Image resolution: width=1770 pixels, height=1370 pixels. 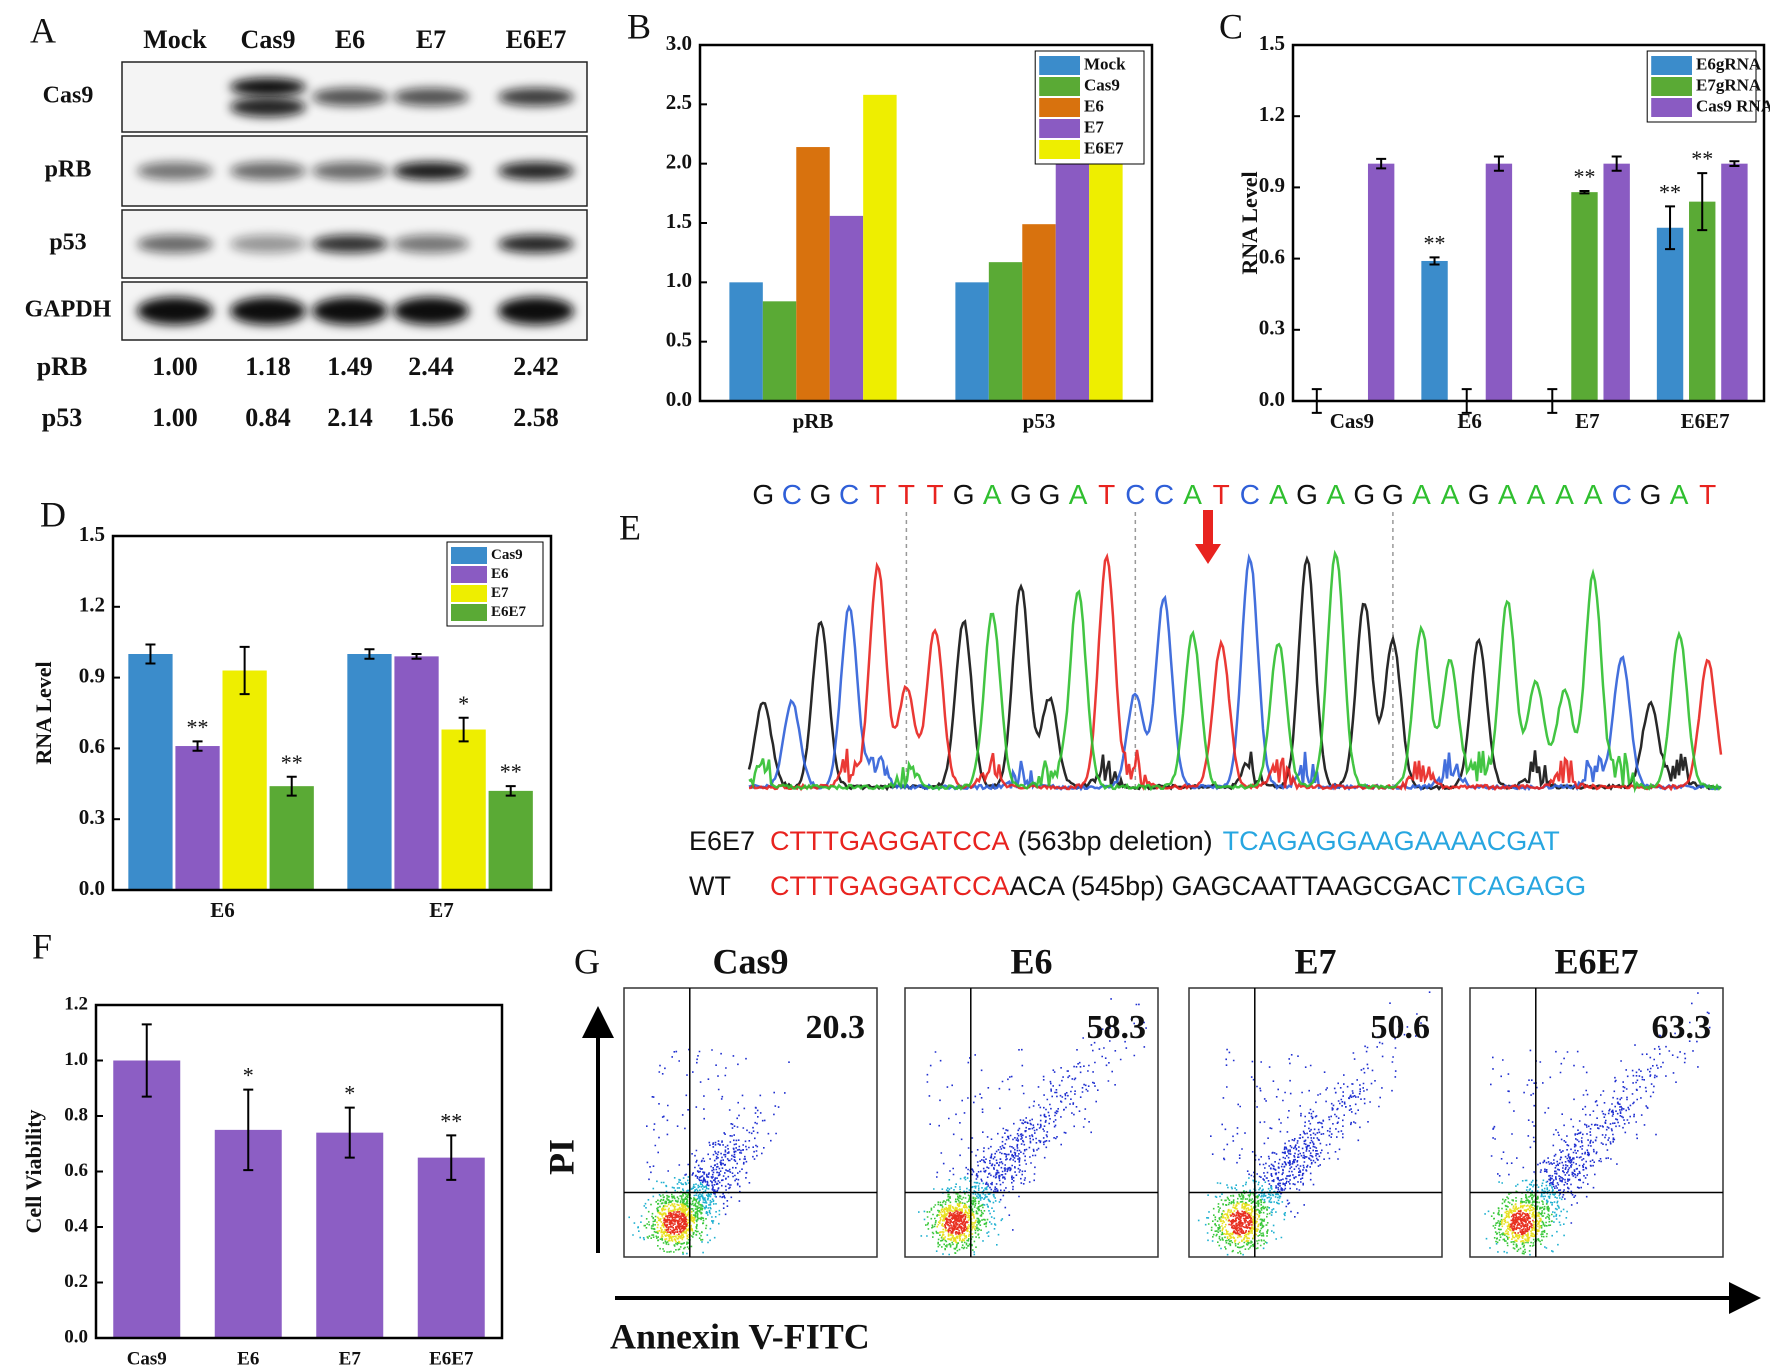 I want to click on y-tick-label: 2.0, so click(x=679, y=161).